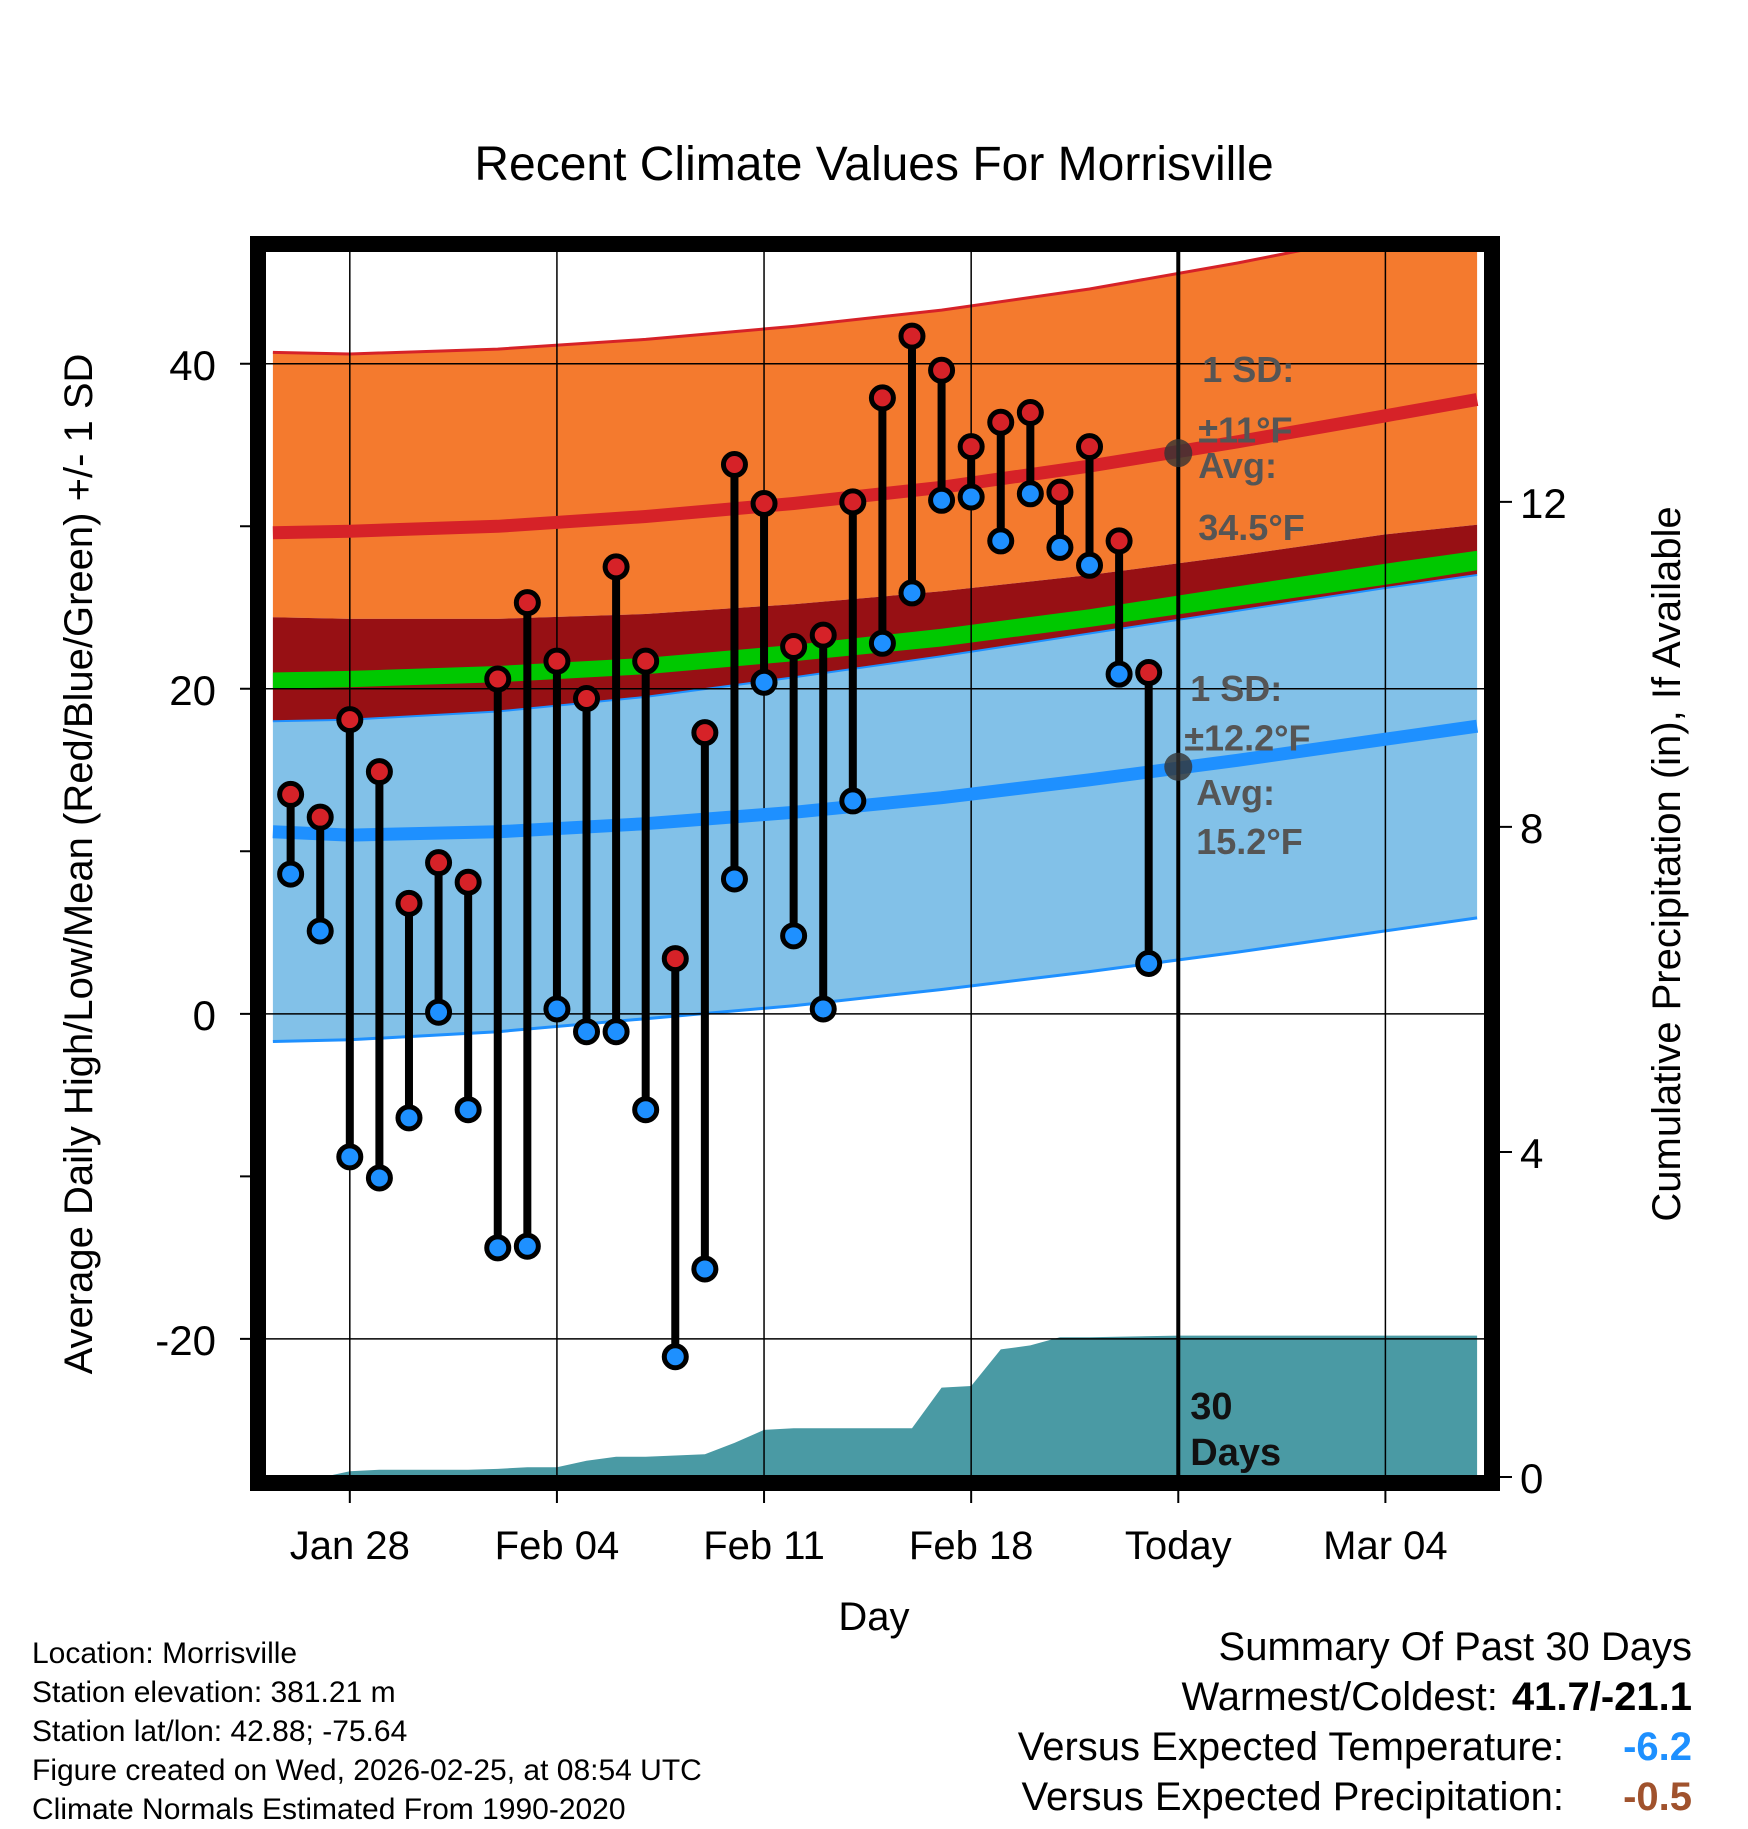 Image resolution: width=1748 pixels, height=1829 pixels. Describe the element at coordinates (192, 690) in the screenshot. I see `y-tick-label: 20` at that location.